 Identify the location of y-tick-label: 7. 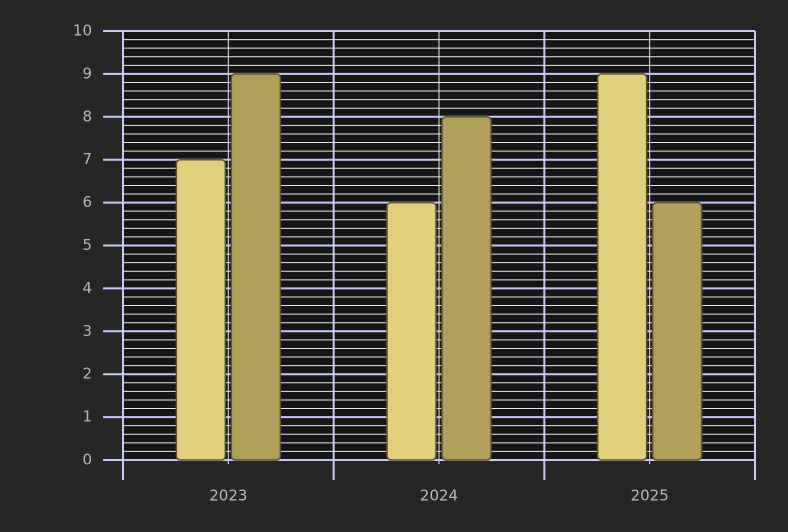
(87, 159).